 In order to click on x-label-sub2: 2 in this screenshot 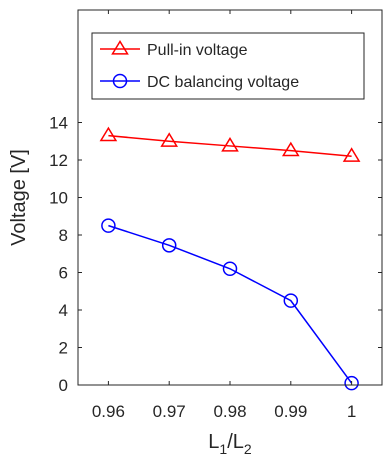, I will do `click(248, 449)`.